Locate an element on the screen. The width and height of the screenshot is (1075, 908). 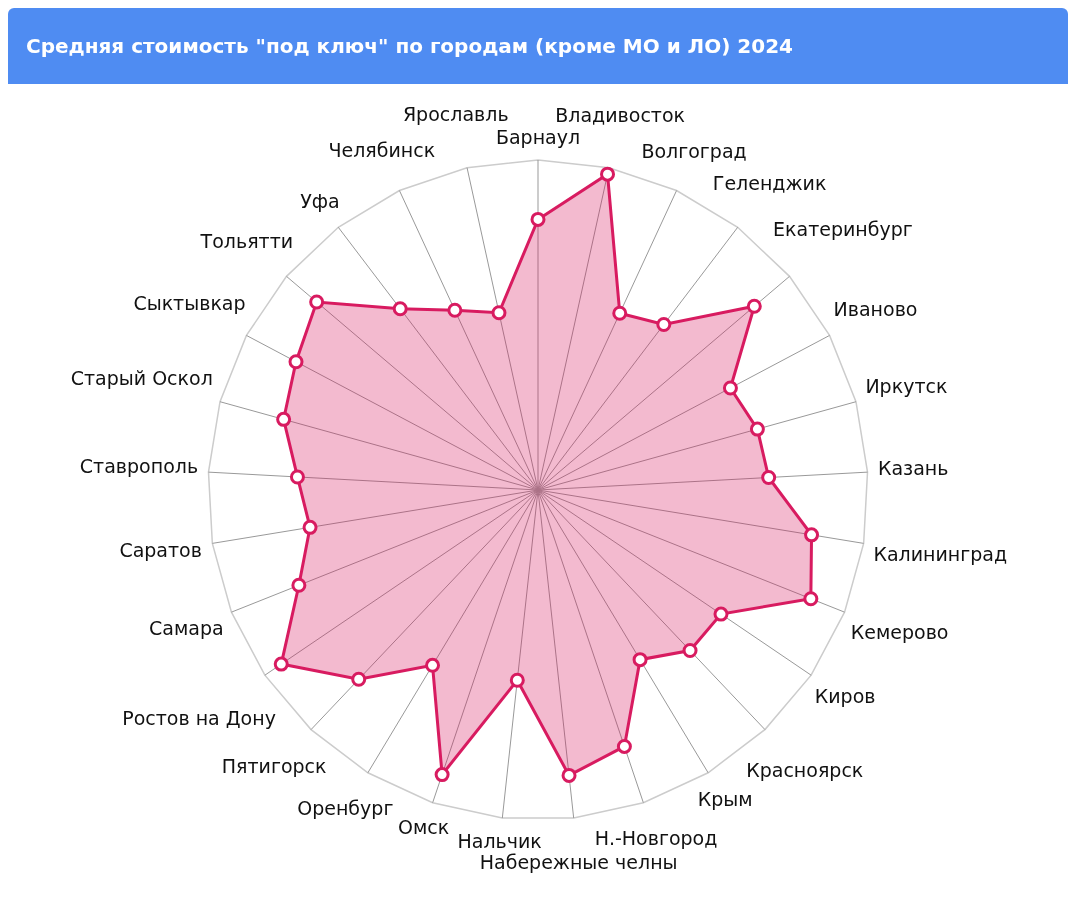
spoke-label: Екатеринбург is located at coordinates (843, 228).